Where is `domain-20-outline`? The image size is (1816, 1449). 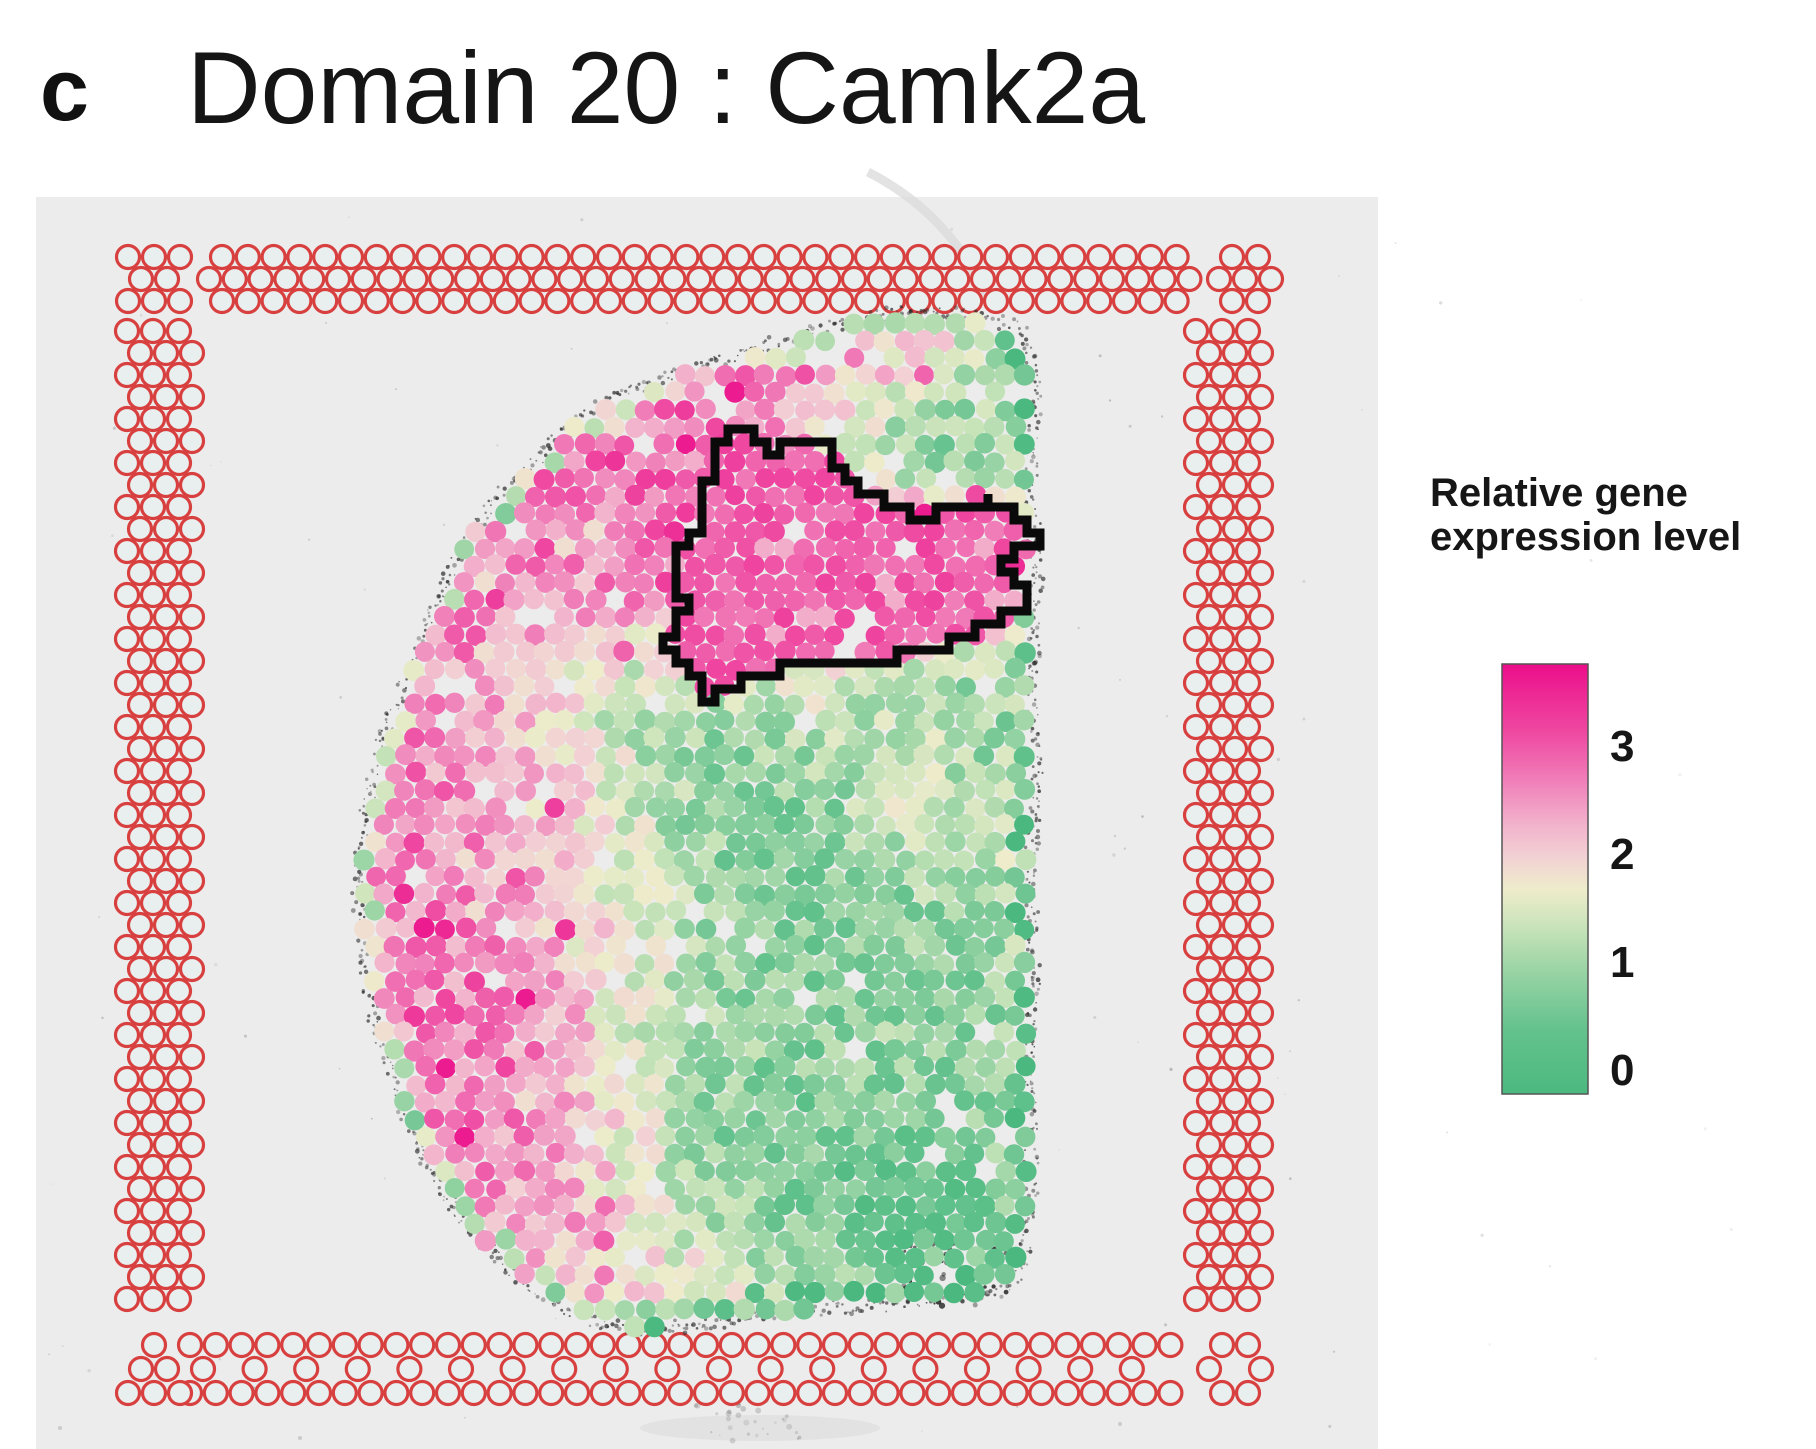
domain-20-outline is located at coordinates (851, 565).